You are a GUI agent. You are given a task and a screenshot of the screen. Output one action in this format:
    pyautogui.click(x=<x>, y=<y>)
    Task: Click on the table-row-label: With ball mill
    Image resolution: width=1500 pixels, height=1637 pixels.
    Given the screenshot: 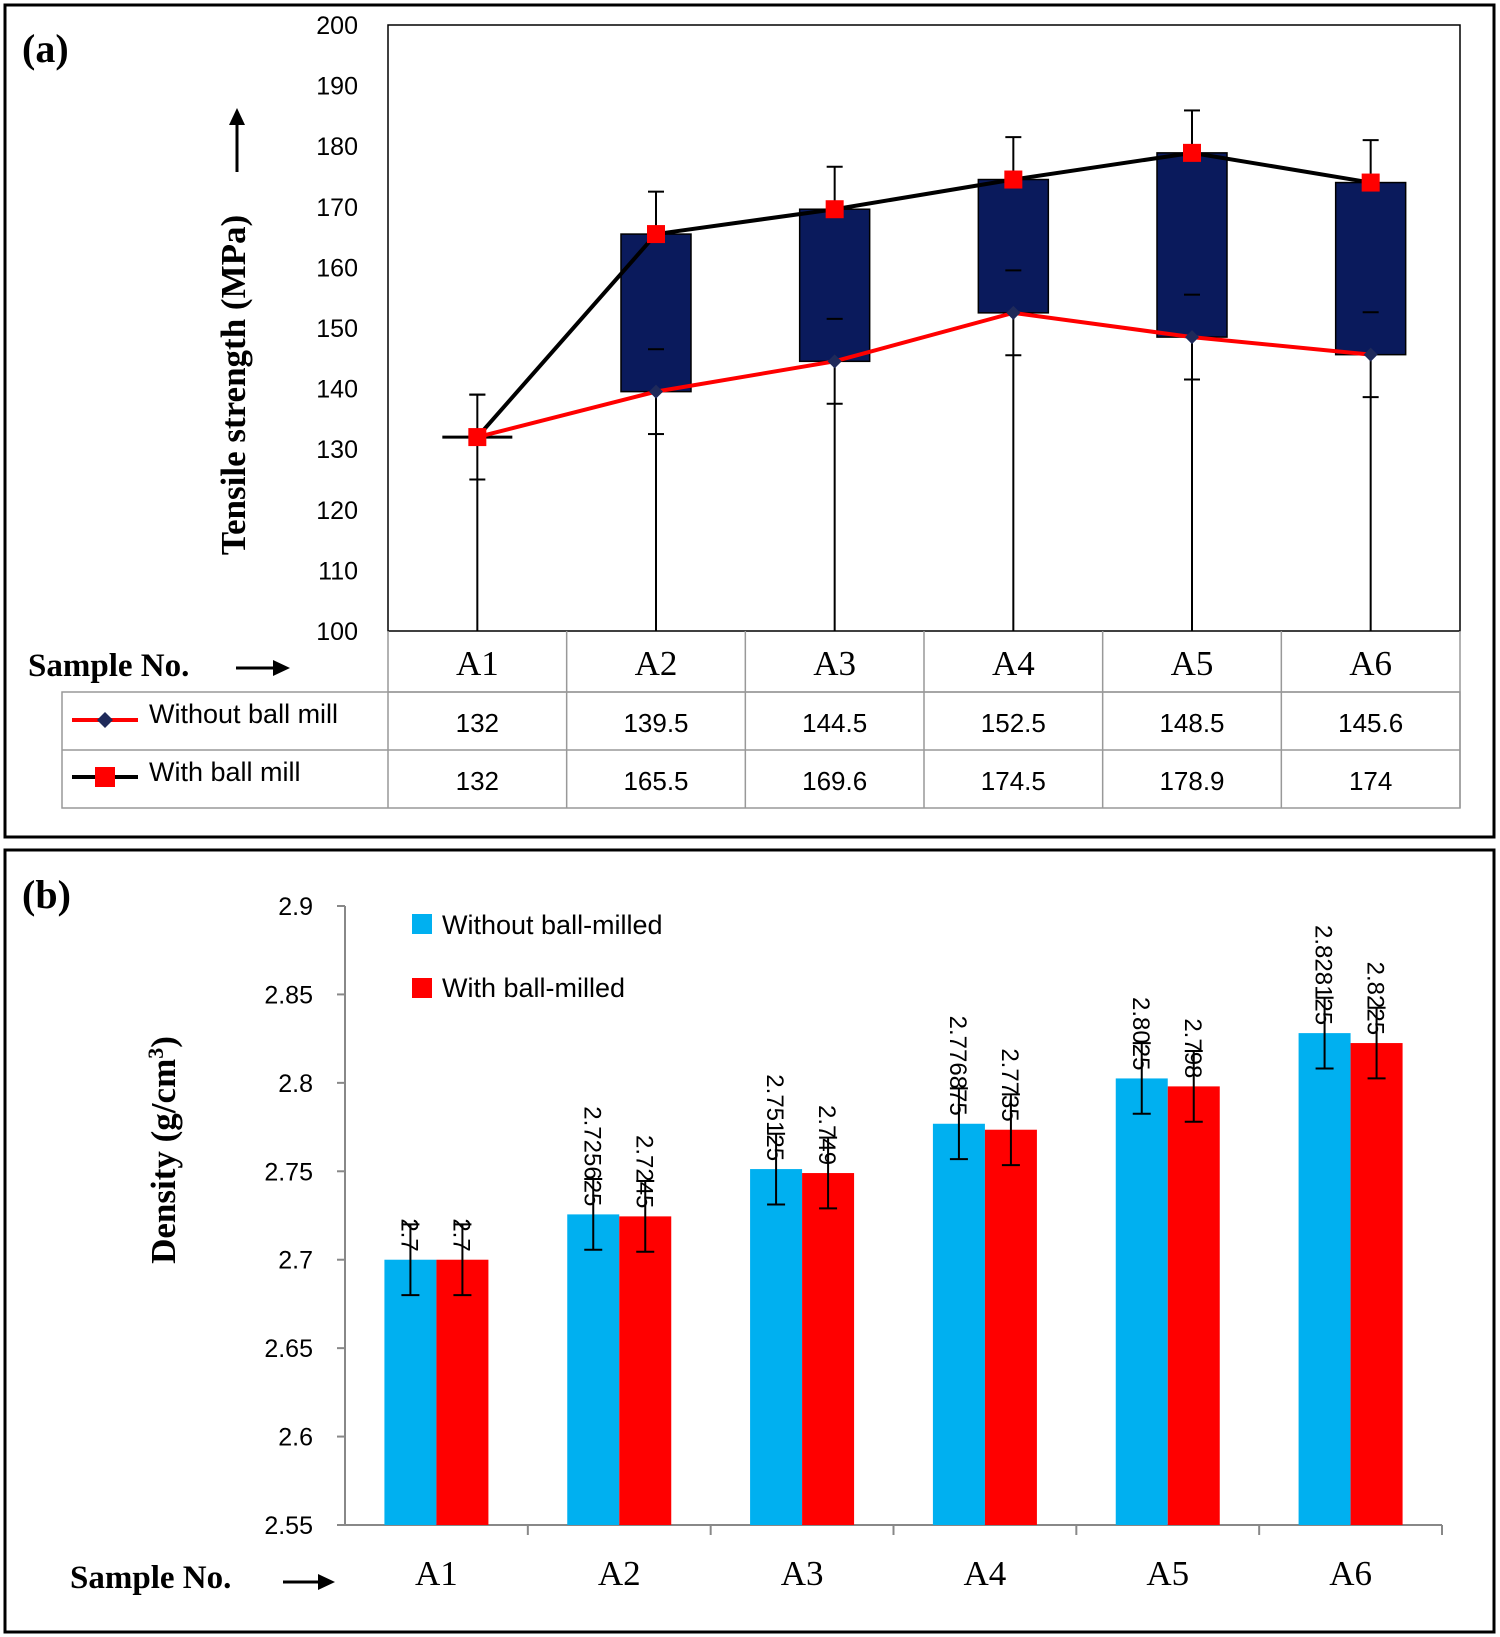 What is the action you would take?
    pyautogui.click(x=225, y=772)
    